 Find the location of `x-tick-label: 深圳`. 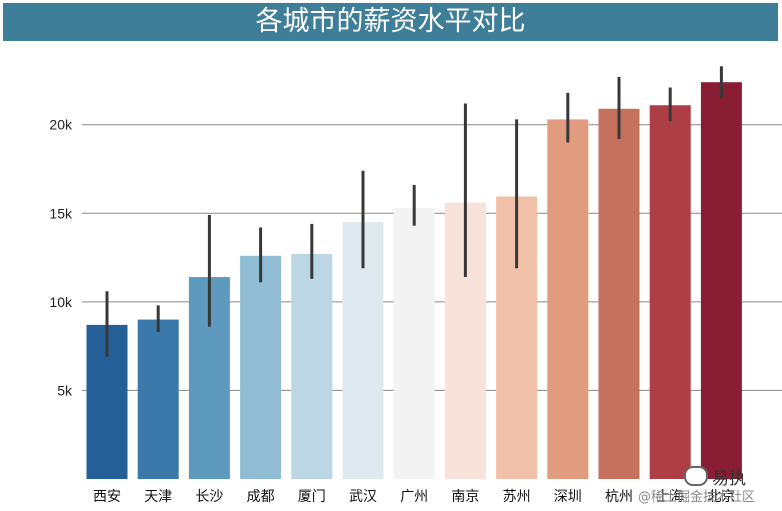

x-tick-label: 深圳 is located at coordinates (568, 497).